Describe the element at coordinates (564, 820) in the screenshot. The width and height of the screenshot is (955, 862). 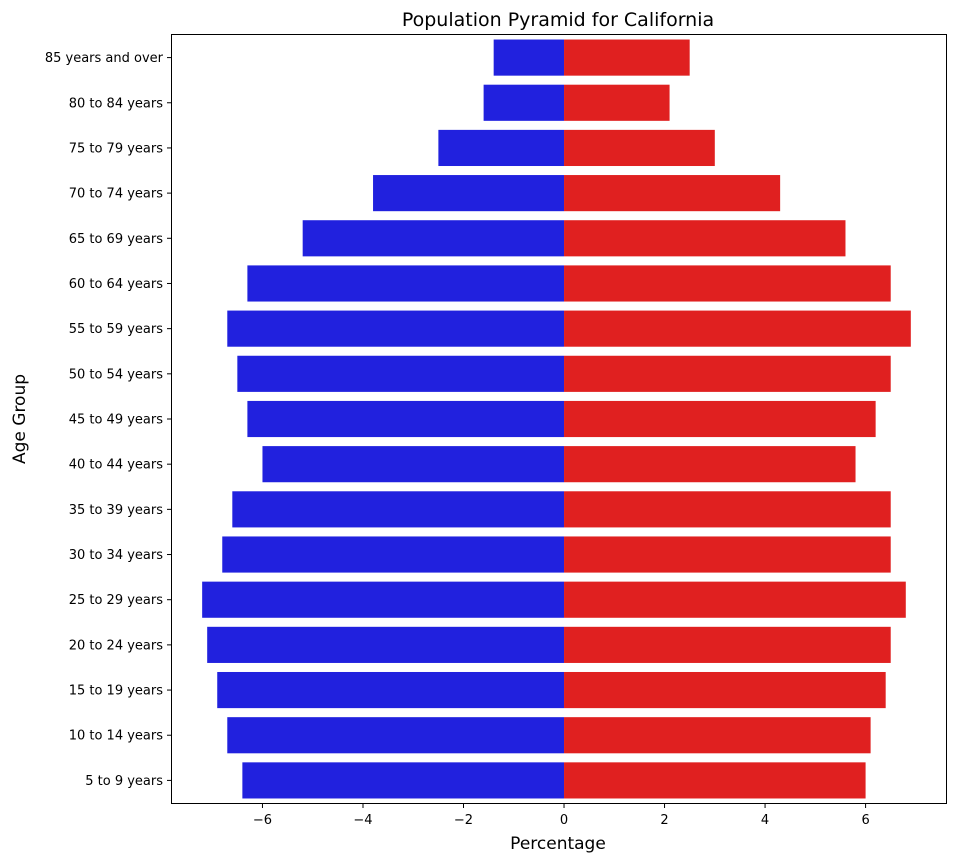
I see `x-tick-label: 0` at that location.